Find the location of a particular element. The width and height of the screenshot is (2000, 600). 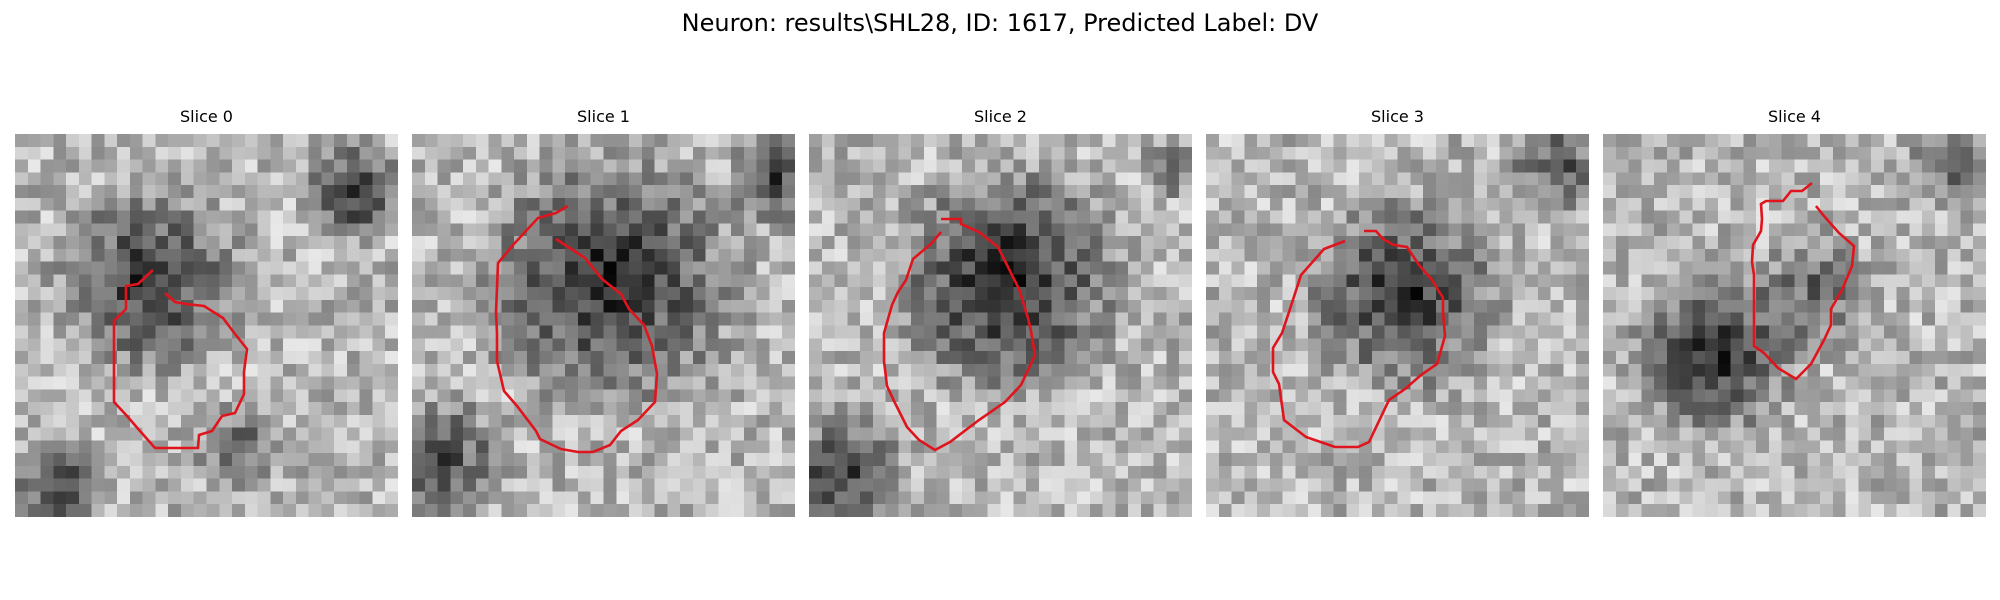

slice-panel-3: Slice 3 is located at coordinates (1397, 311).